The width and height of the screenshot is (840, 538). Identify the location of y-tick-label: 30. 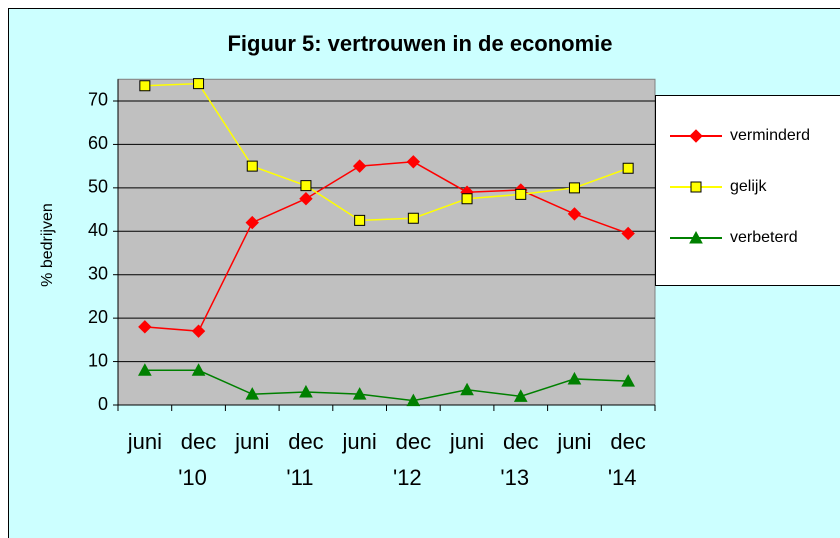
(98, 273).